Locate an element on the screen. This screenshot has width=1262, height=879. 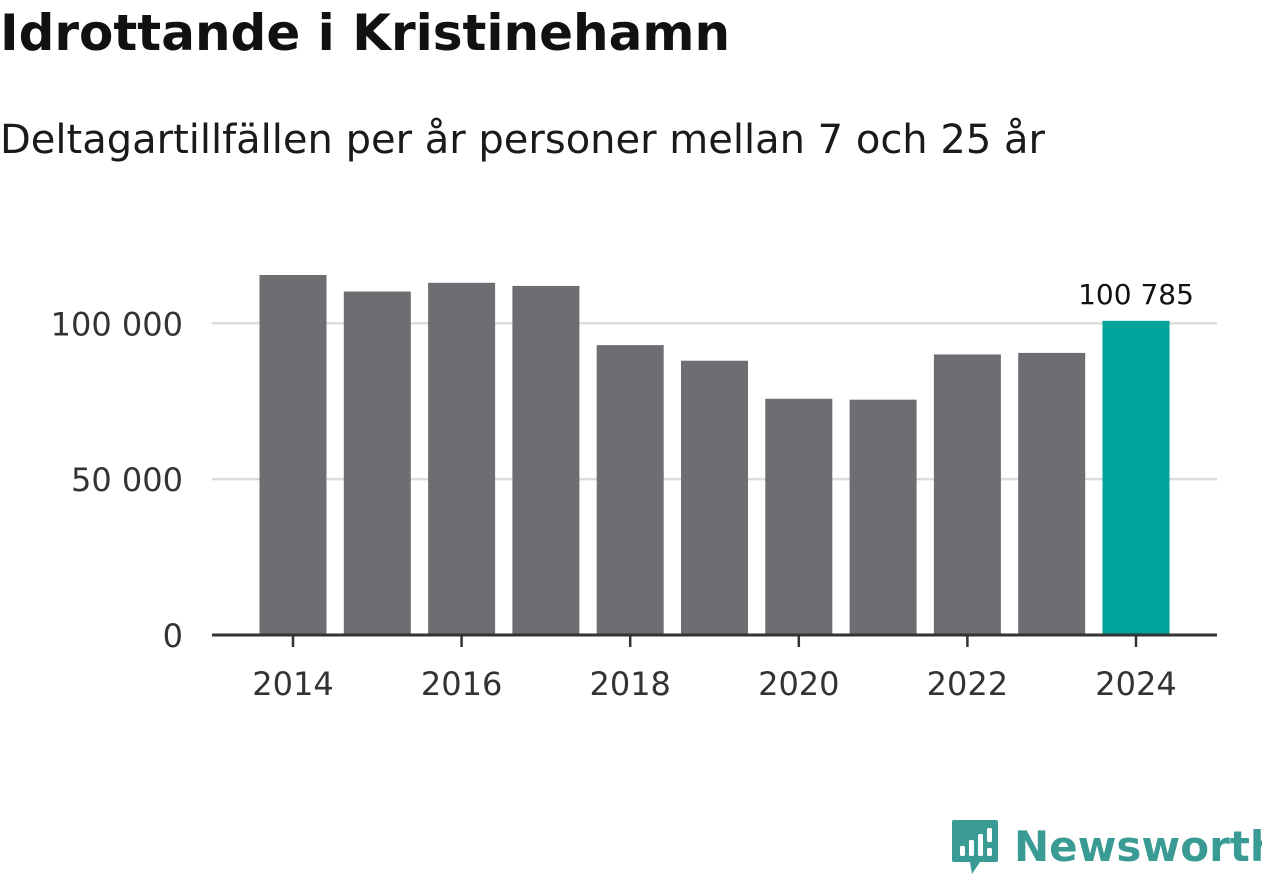
bar-2019 is located at coordinates (714, 497).